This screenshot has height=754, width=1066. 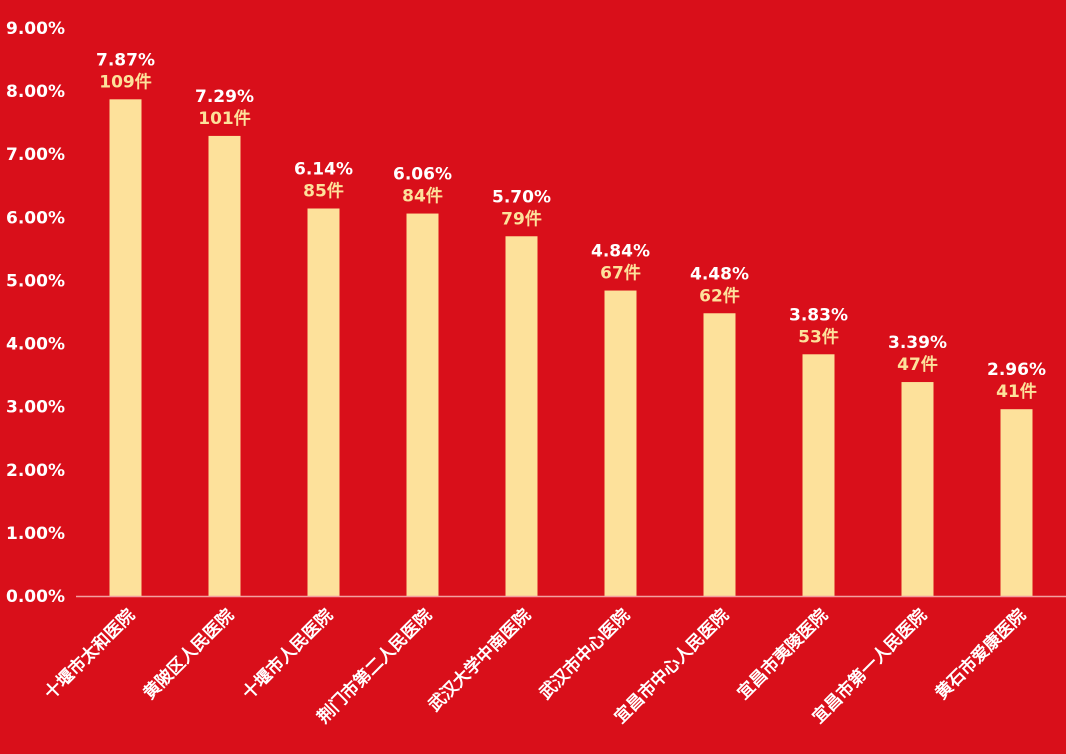 What do you see at coordinates (35, 408) in the screenshot?
I see `y-tick-label: 3.00%` at bounding box center [35, 408].